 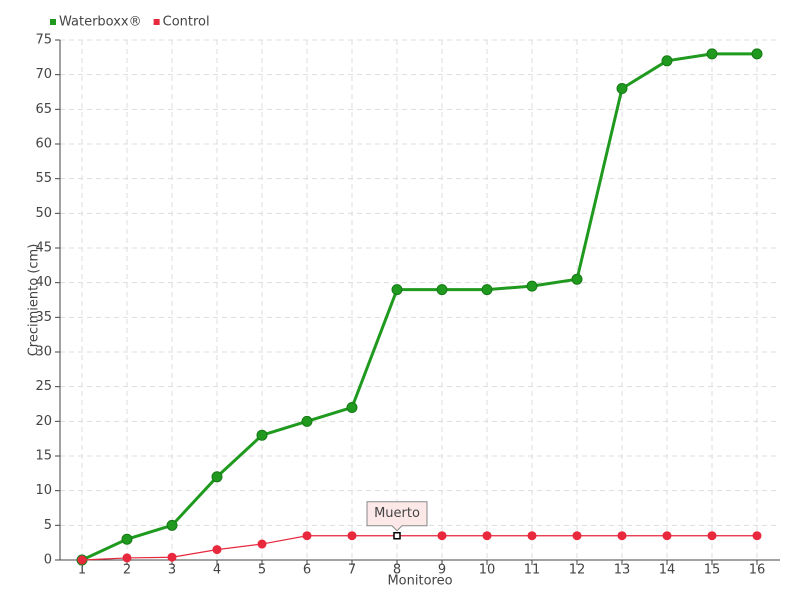 I want to click on y-tick-label: 75, so click(x=43, y=40).